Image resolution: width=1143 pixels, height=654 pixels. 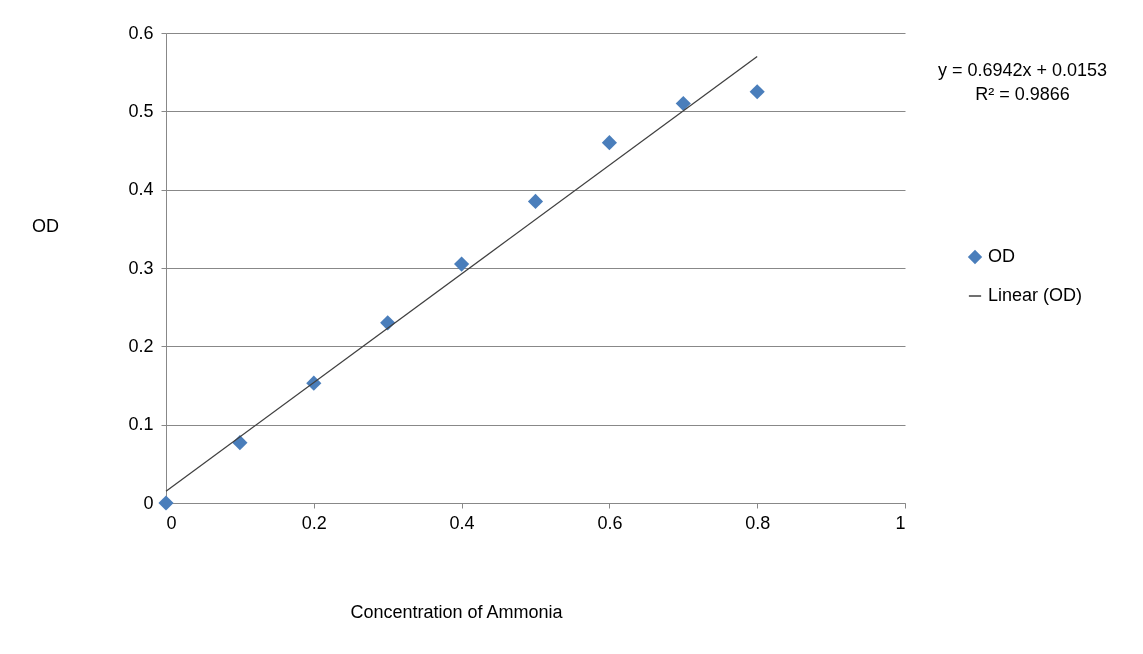 What do you see at coordinates (171, 522) in the screenshot?
I see `x-tick-label: 0` at bounding box center [171, 522].